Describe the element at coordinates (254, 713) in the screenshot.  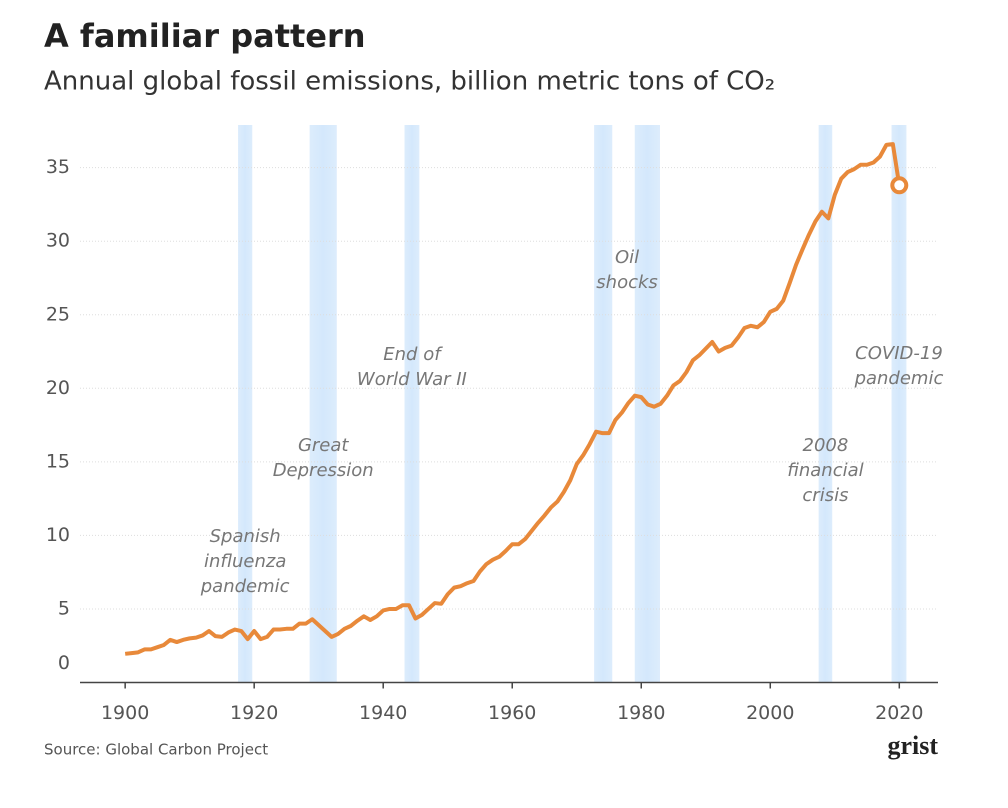
I see `x-tick-label: 1920` at that location.